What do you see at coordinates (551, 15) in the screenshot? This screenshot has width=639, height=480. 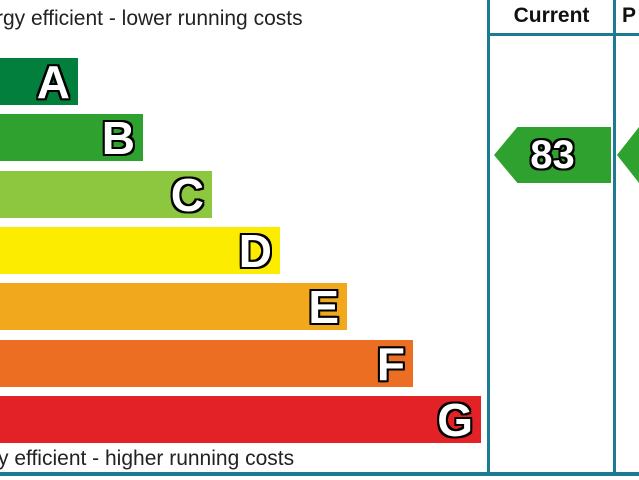 I see `current-column-header: Current` at bounding box center [551, 15].